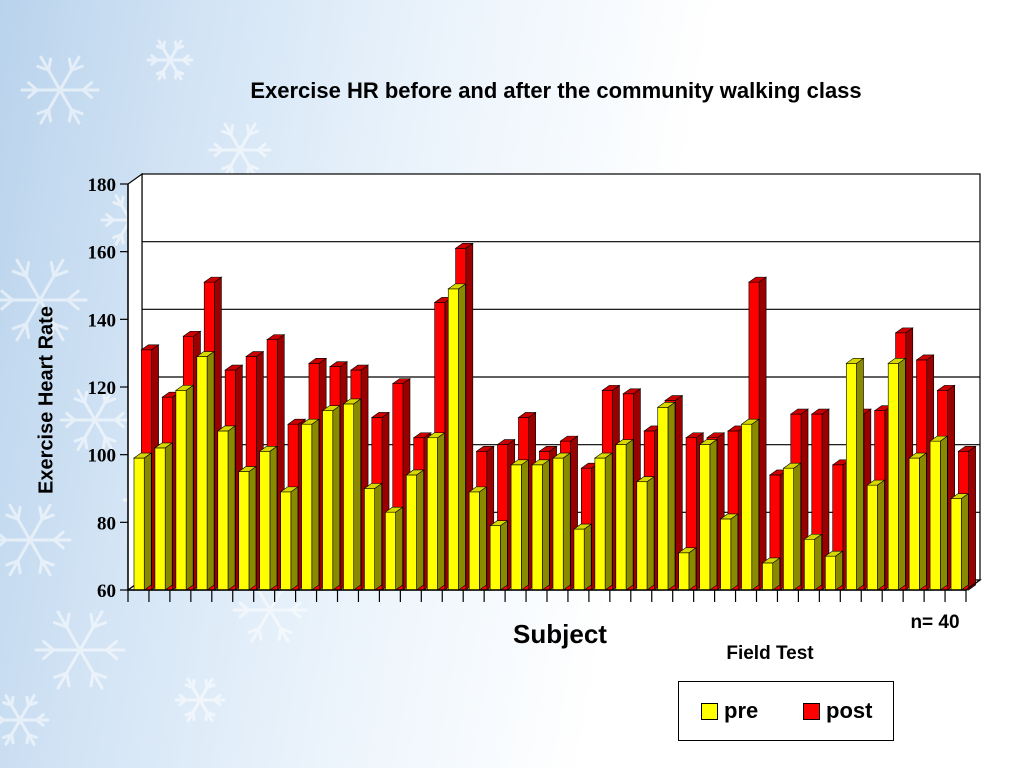 This screenshot has height=768, width=1024. Describe the element at coordinates (560, 634) in the screenshot. I see `x-axis-label: Subject` at that location.